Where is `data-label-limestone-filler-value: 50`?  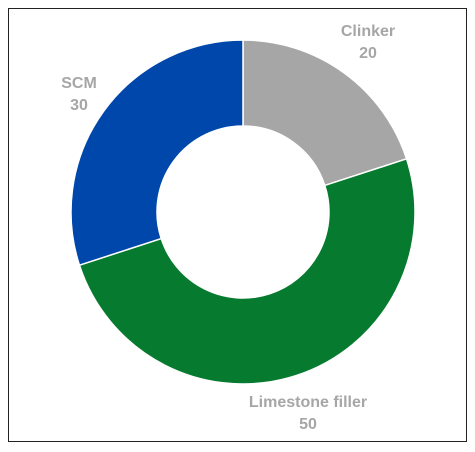 data-label-limestone-filler-value: 50 is located at coordinates (308, 424).